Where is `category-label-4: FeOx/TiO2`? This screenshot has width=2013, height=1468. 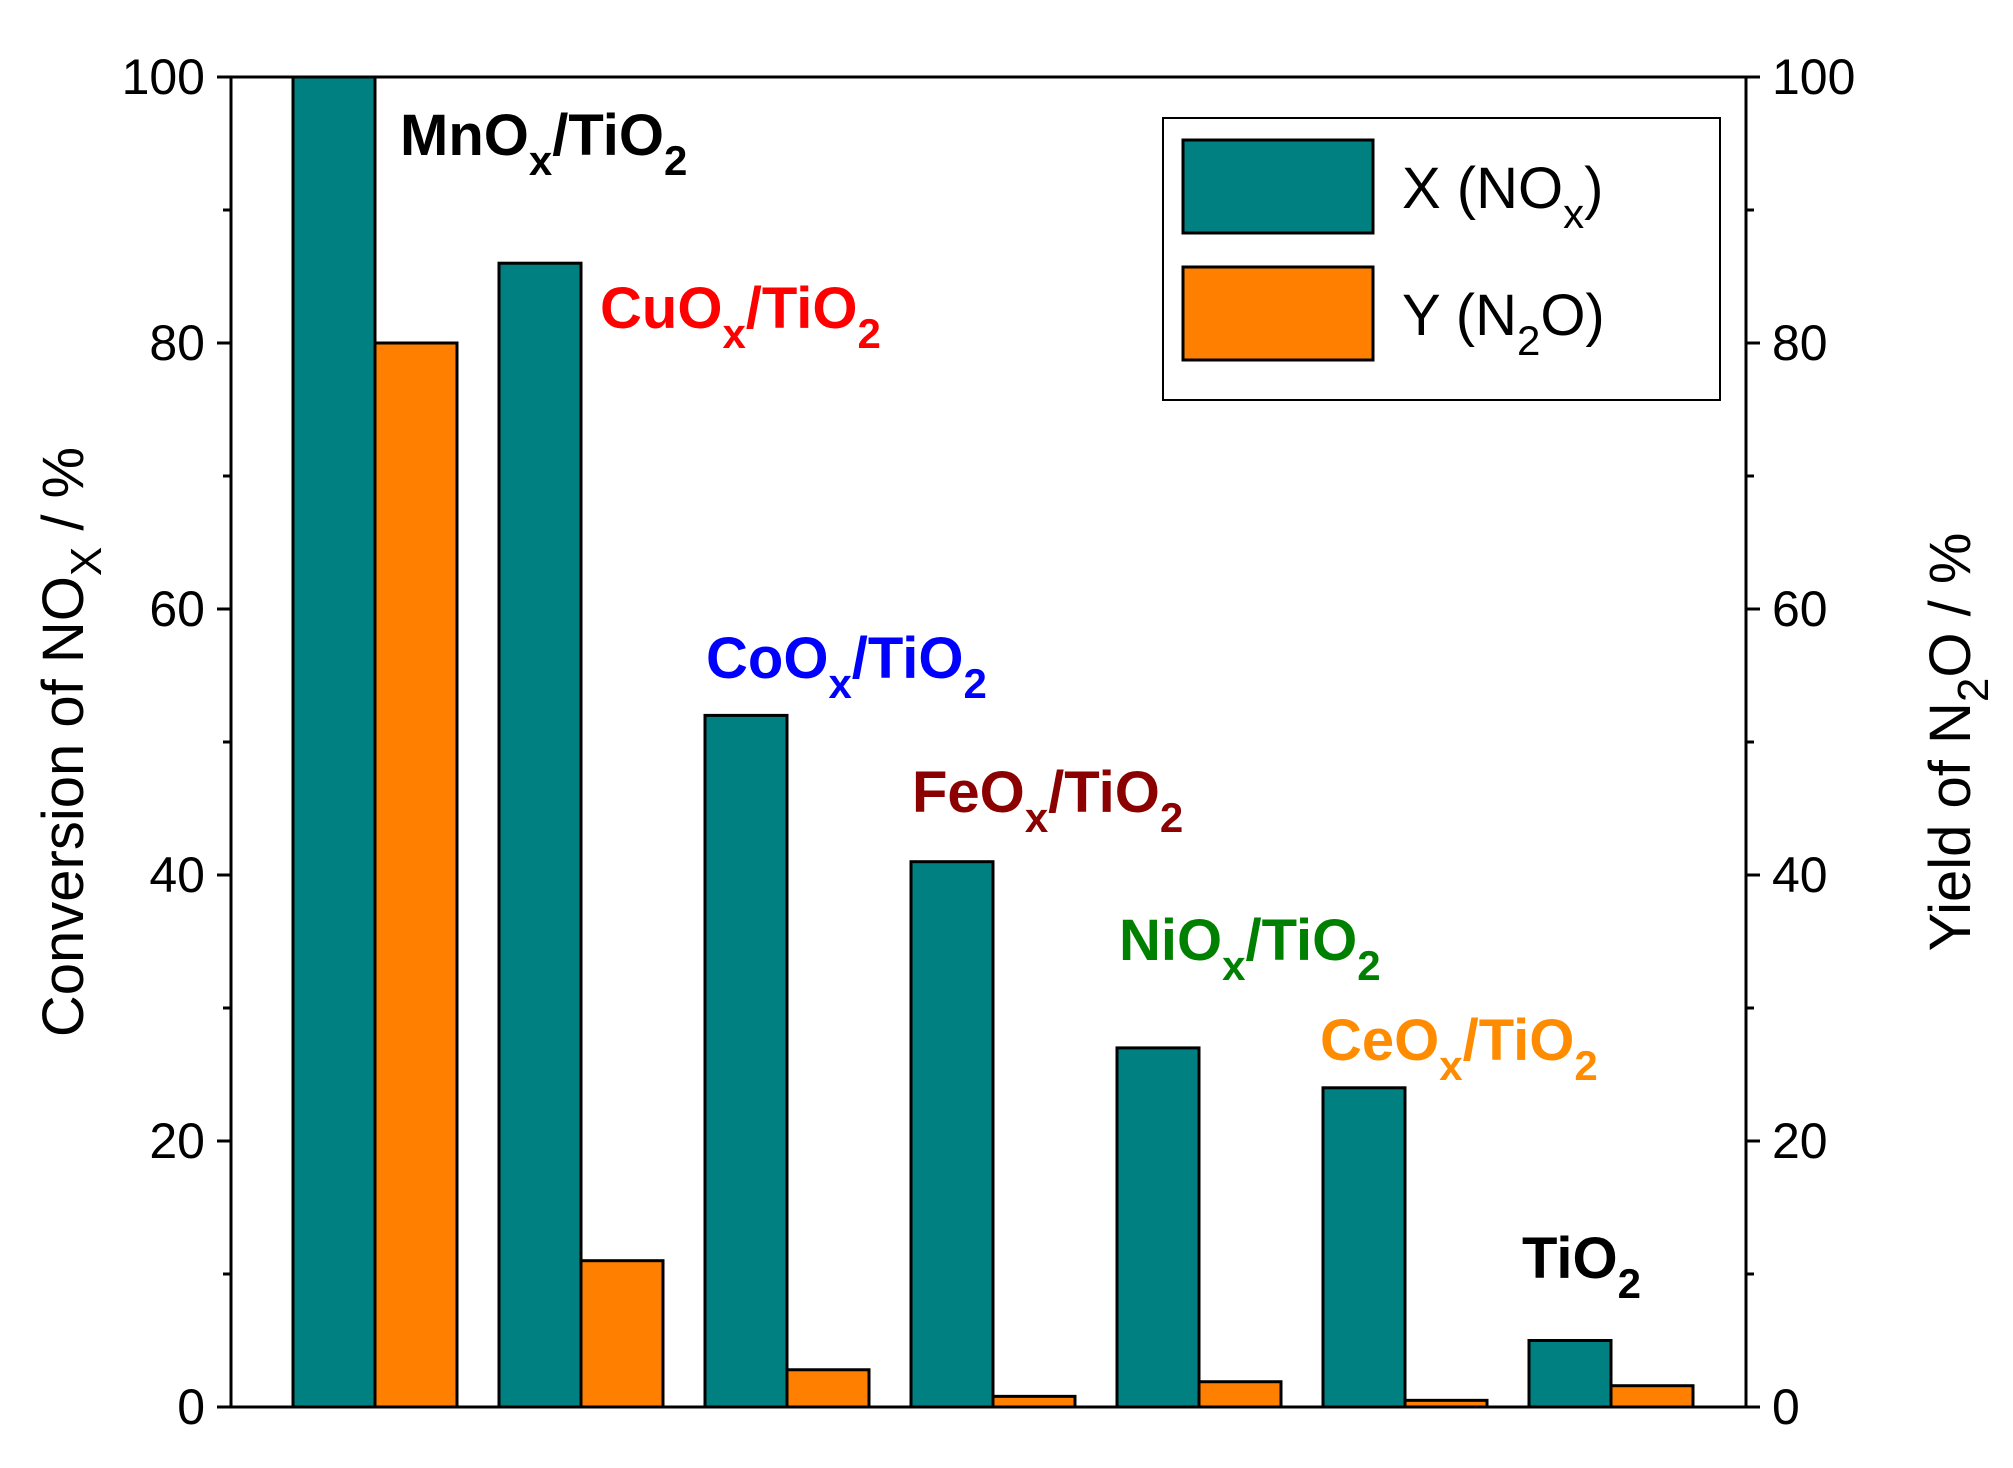 category-label-4: FeOx/TiO2 is located at coordinates (1047, 800).